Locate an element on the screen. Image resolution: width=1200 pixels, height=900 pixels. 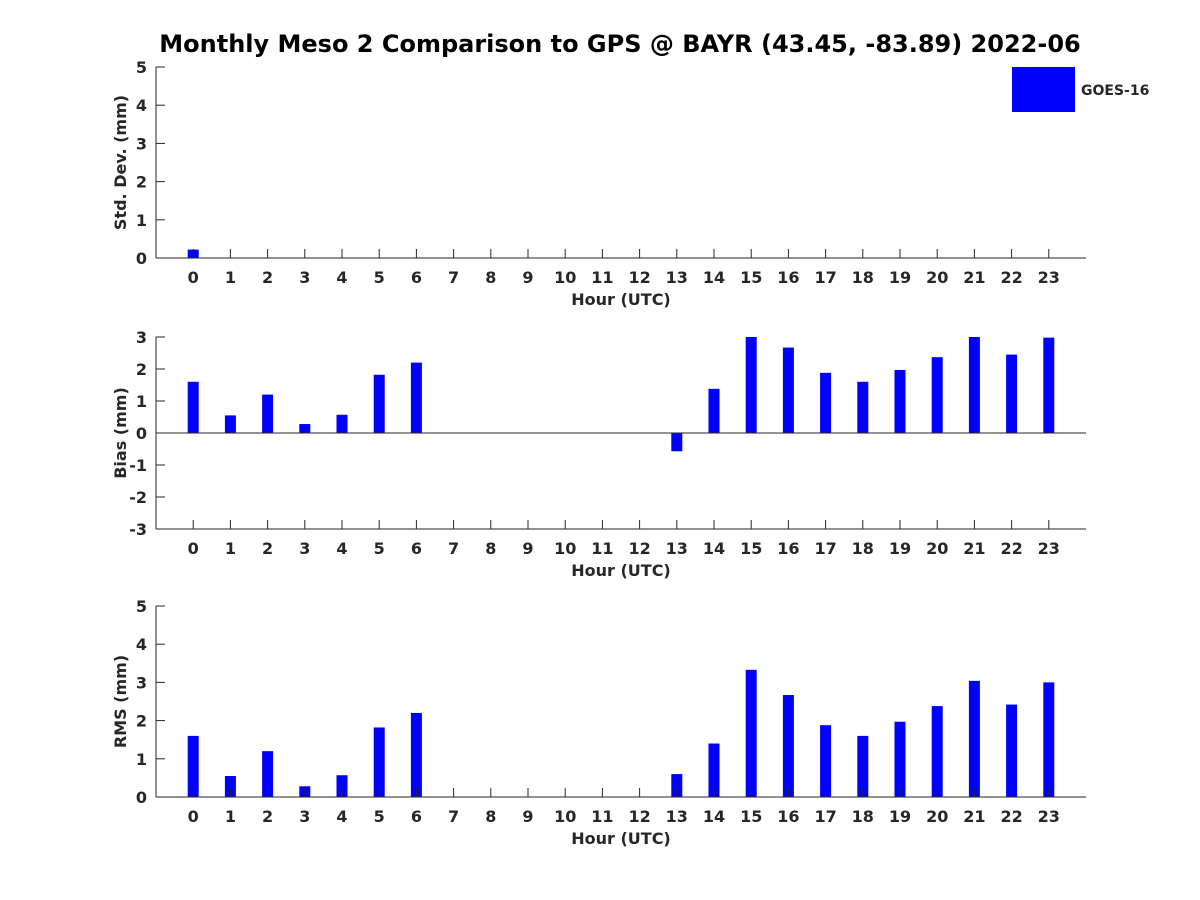
legend-swatch is located at coordinates (1043, 89).